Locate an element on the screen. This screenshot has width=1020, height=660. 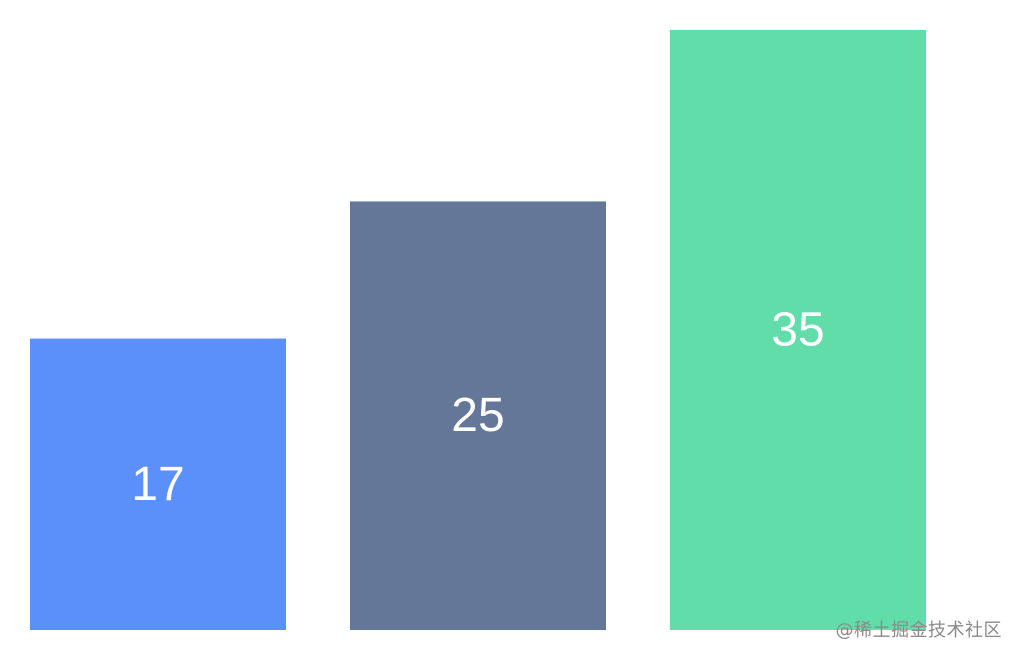
data-label-3: 35 is located at coordinates (797, 330).